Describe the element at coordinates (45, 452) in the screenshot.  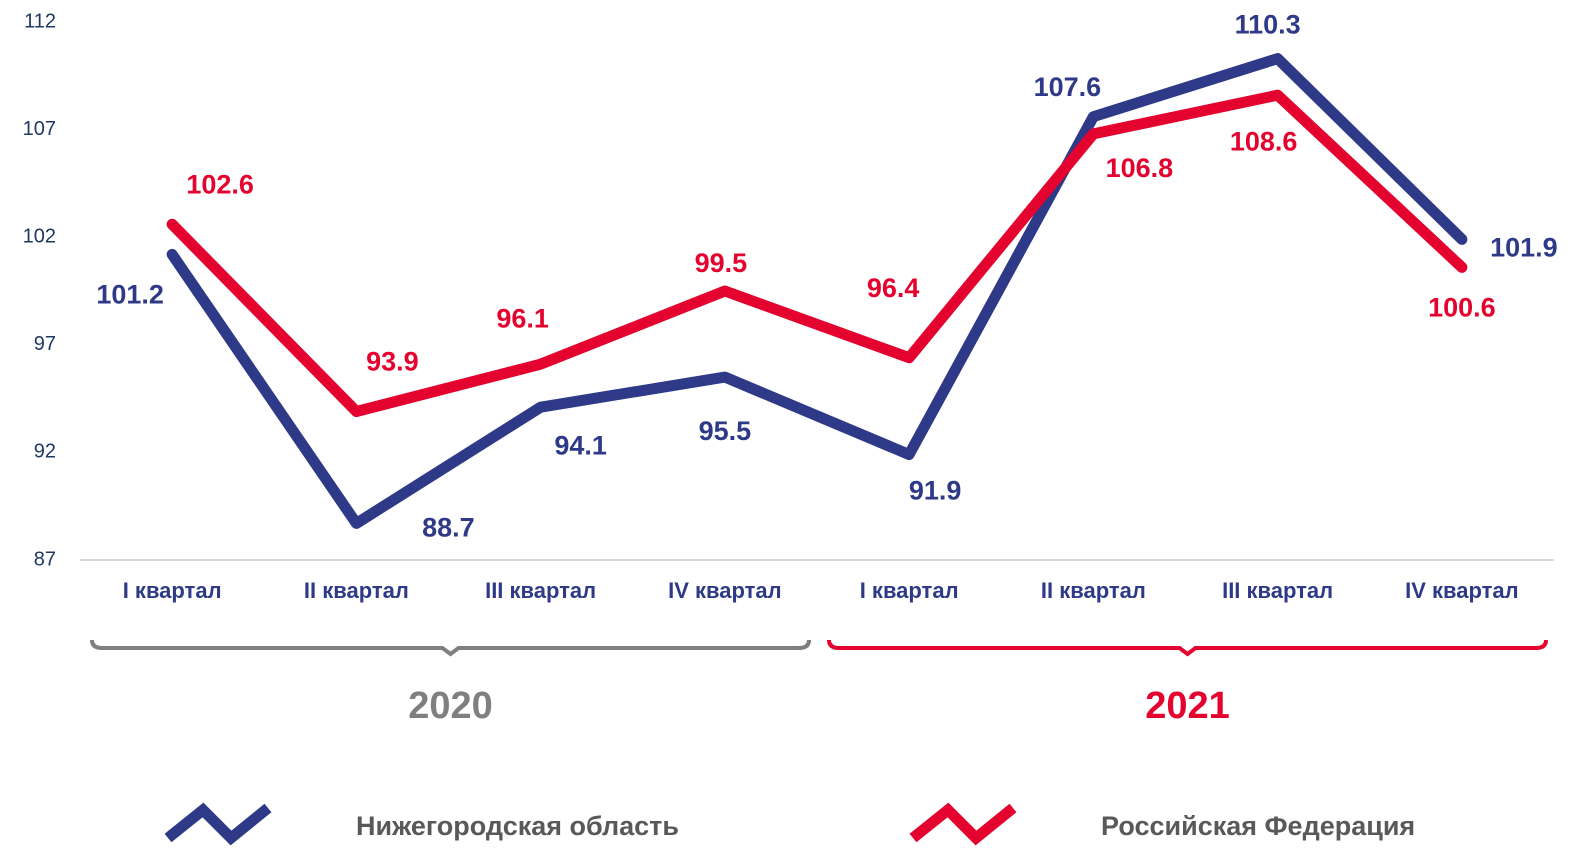
I see `y-tick-label: 92` at that location.